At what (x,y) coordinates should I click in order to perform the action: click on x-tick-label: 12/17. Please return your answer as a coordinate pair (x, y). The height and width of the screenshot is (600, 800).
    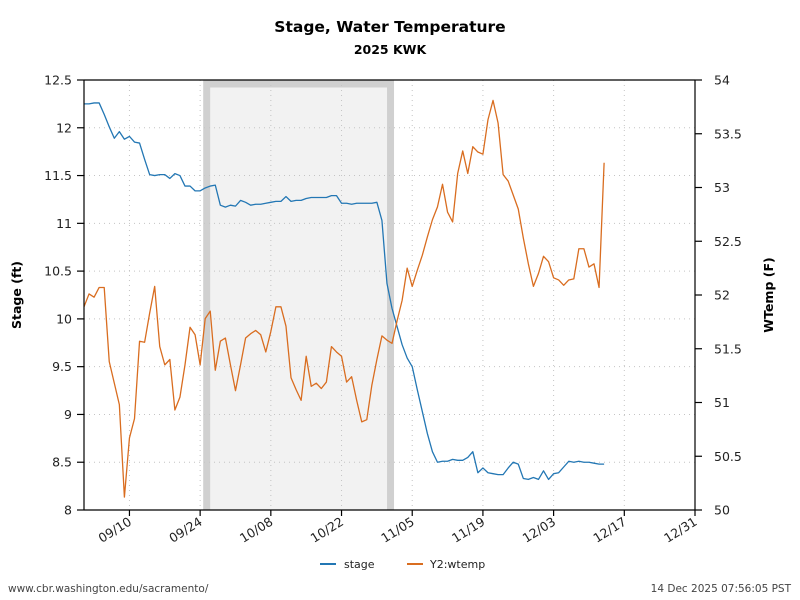
    Looking at the image, I should click on (609, 530).